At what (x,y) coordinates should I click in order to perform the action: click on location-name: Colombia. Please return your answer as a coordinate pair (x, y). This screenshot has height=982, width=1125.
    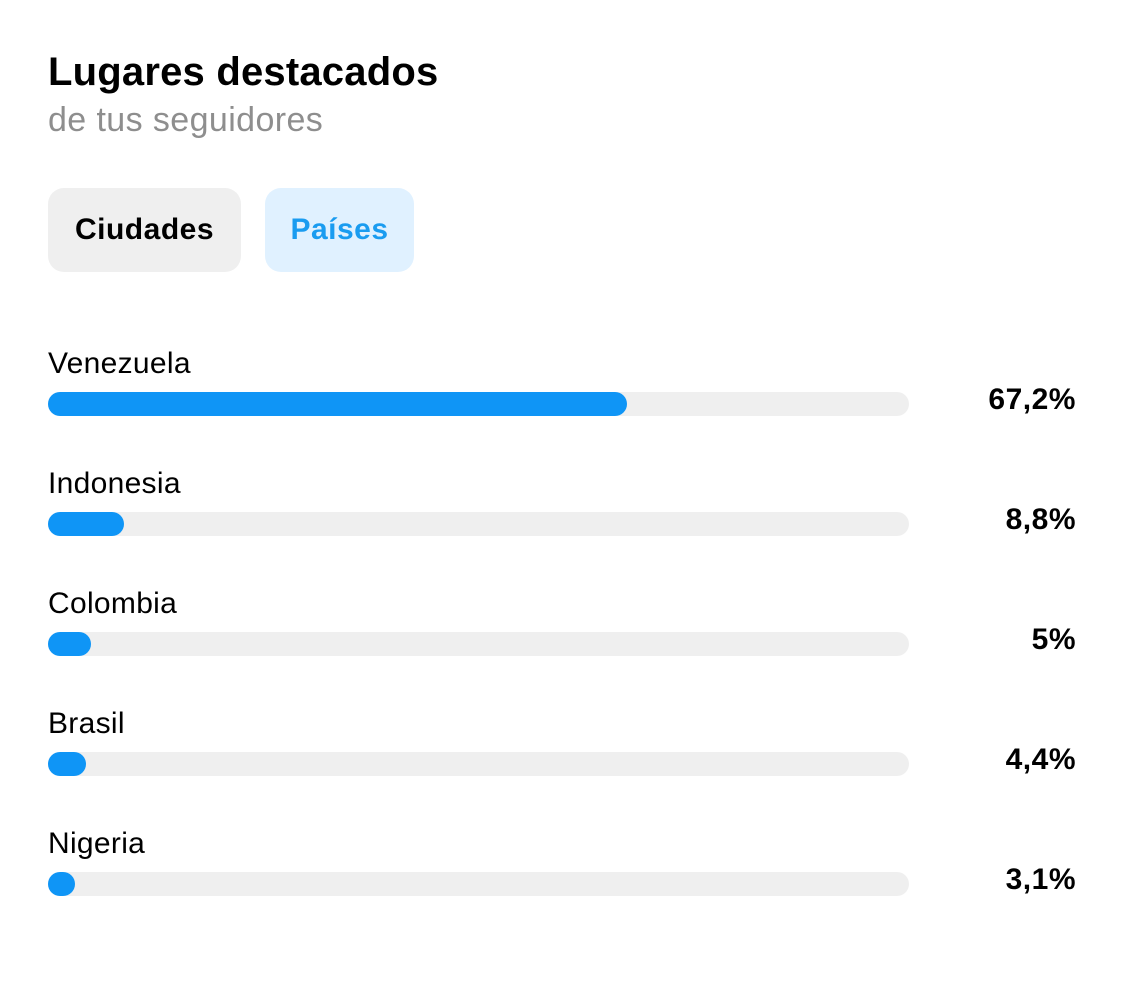
    Looking at the image, I should click on (113, 603).